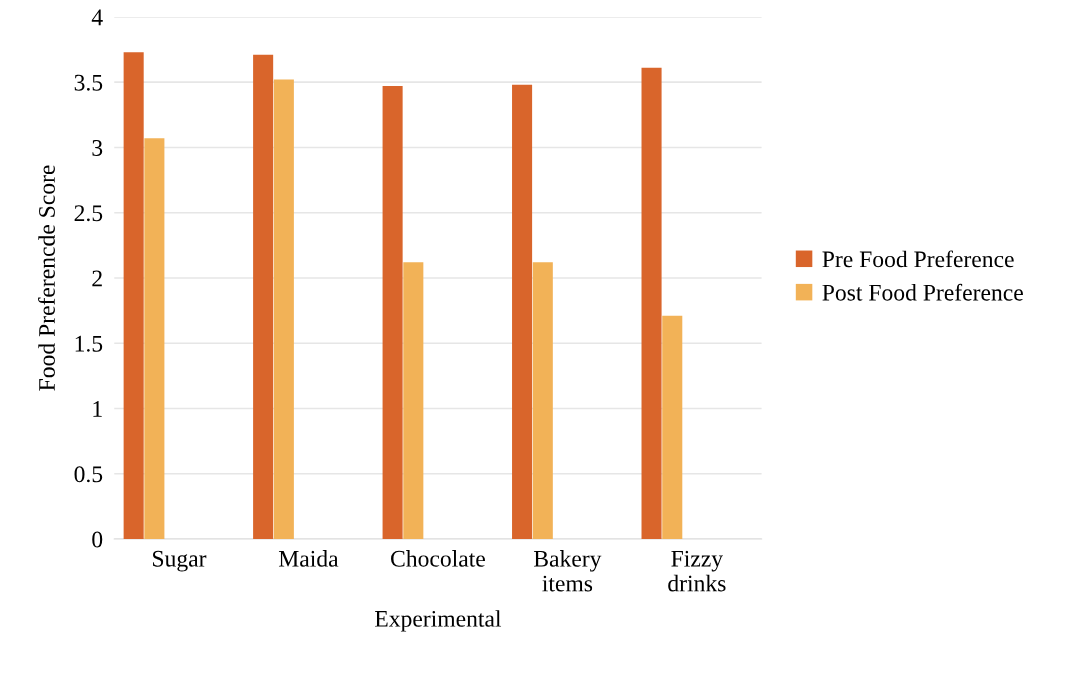 The image size is (1088, 678). I want to click on x-tick-label: Sugar, so click(180, 561).